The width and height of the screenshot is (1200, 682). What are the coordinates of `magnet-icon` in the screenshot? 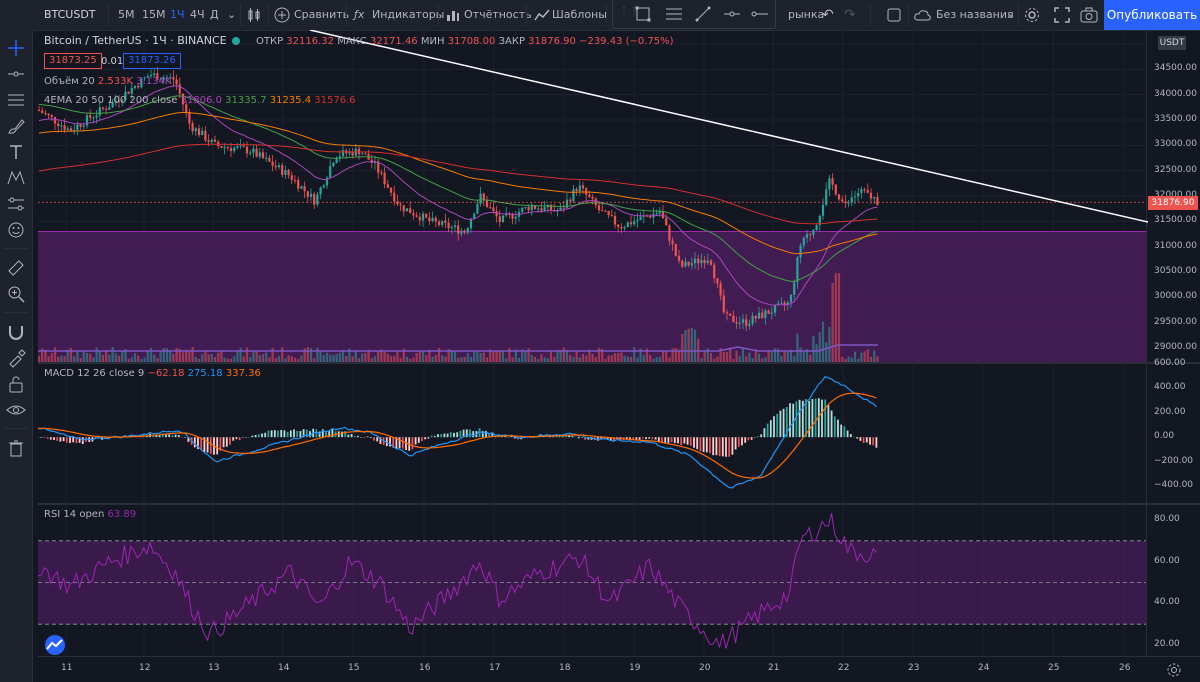 It's located at (16, 332).